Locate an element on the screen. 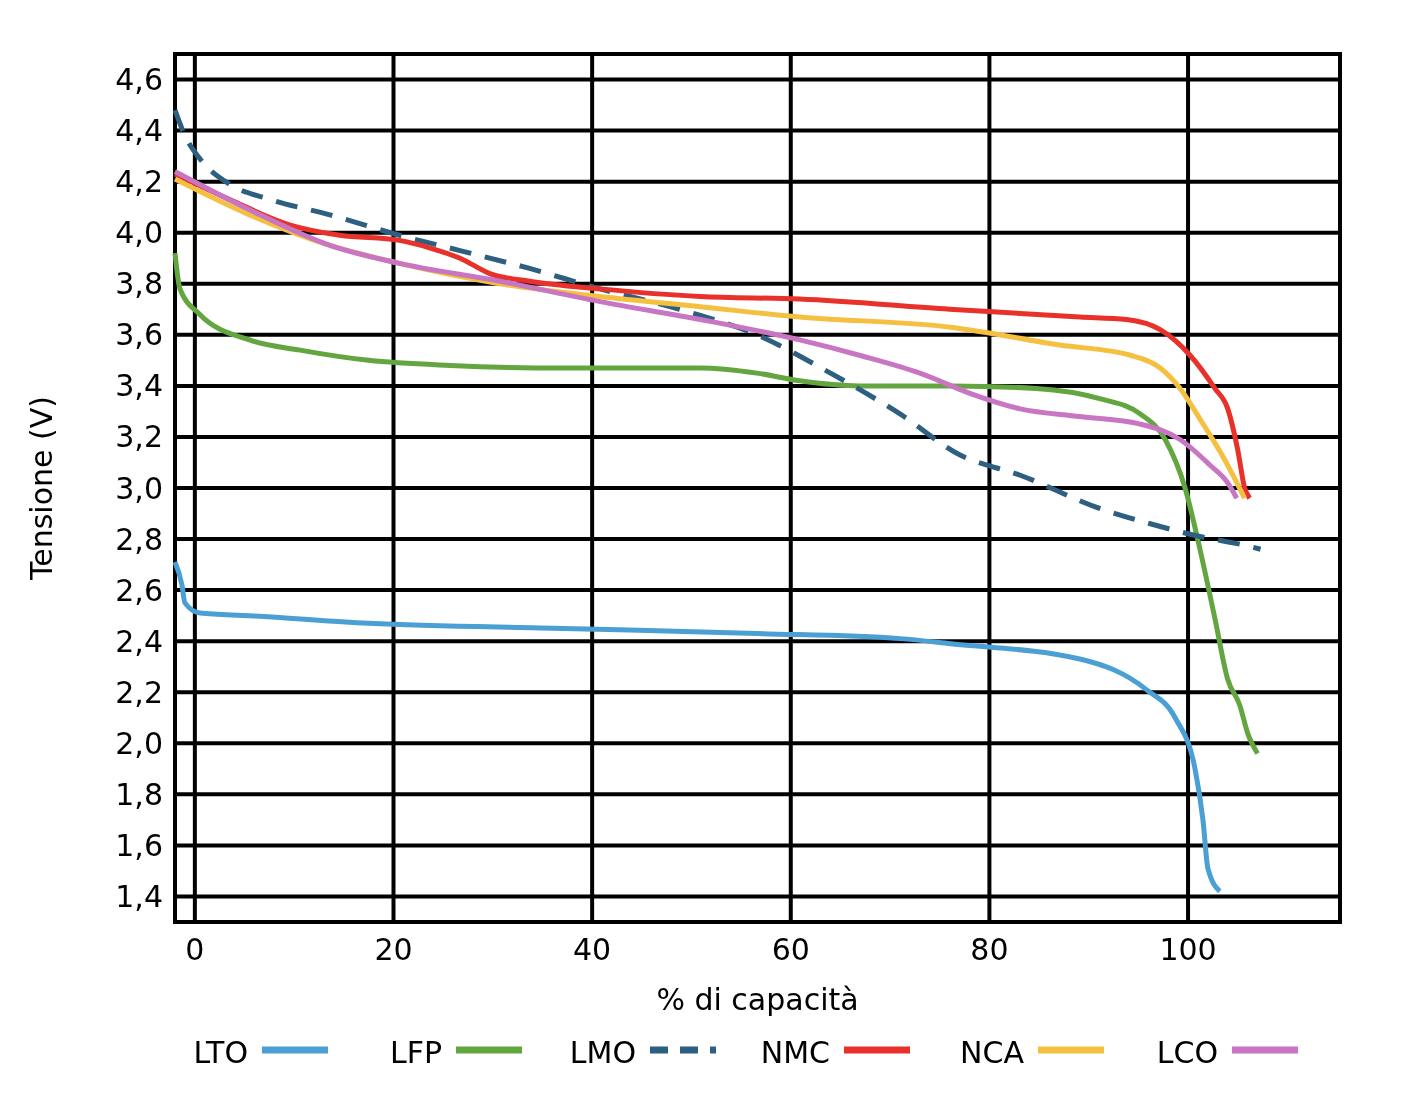 Image resolution: width=1418 pixels, height=1120 pixels. y-tick-label: 3,2 is located at coordinates (139, 437).